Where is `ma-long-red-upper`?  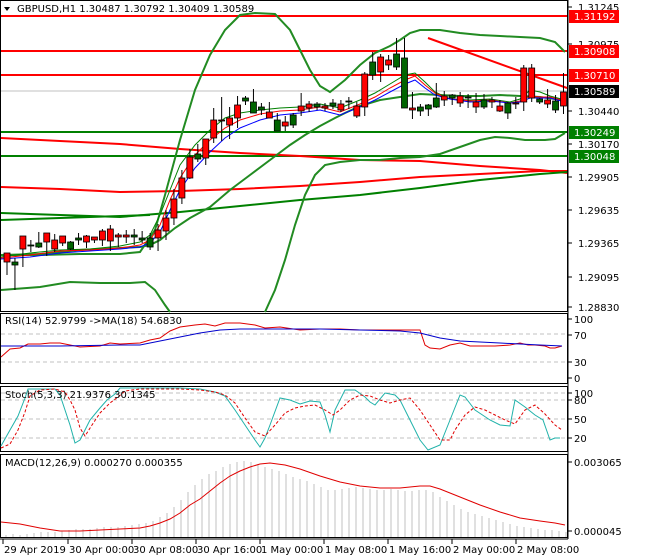 ma-long-red-upper is located at coordinates (284, 155).